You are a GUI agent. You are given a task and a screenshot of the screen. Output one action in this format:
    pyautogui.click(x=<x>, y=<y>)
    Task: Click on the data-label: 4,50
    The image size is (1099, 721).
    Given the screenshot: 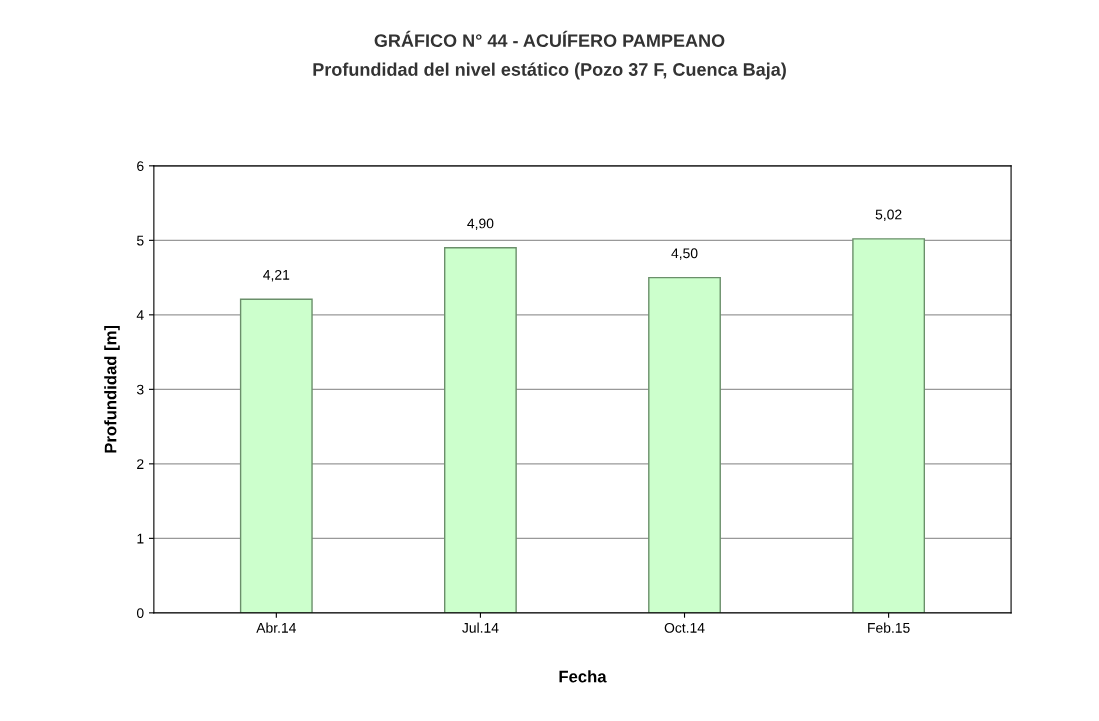 What is the action you would take?
    pyautogui.click(x=684, y=254)
    